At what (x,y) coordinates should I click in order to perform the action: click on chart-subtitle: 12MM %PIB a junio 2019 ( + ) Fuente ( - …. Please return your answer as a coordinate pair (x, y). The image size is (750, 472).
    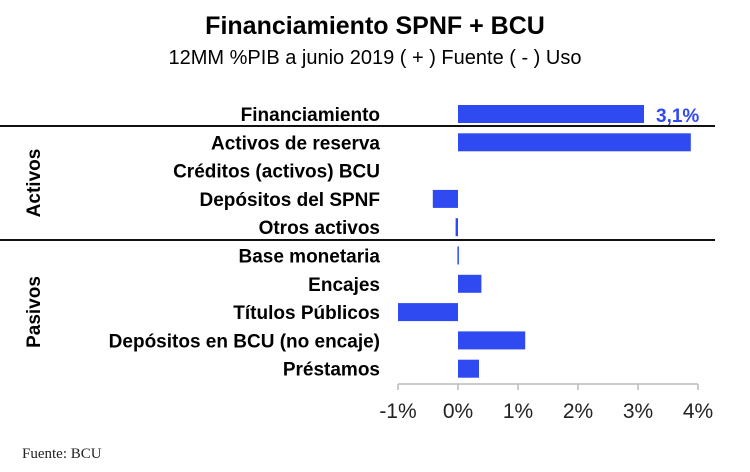
    Looking at the image, I should click on (375, 58).